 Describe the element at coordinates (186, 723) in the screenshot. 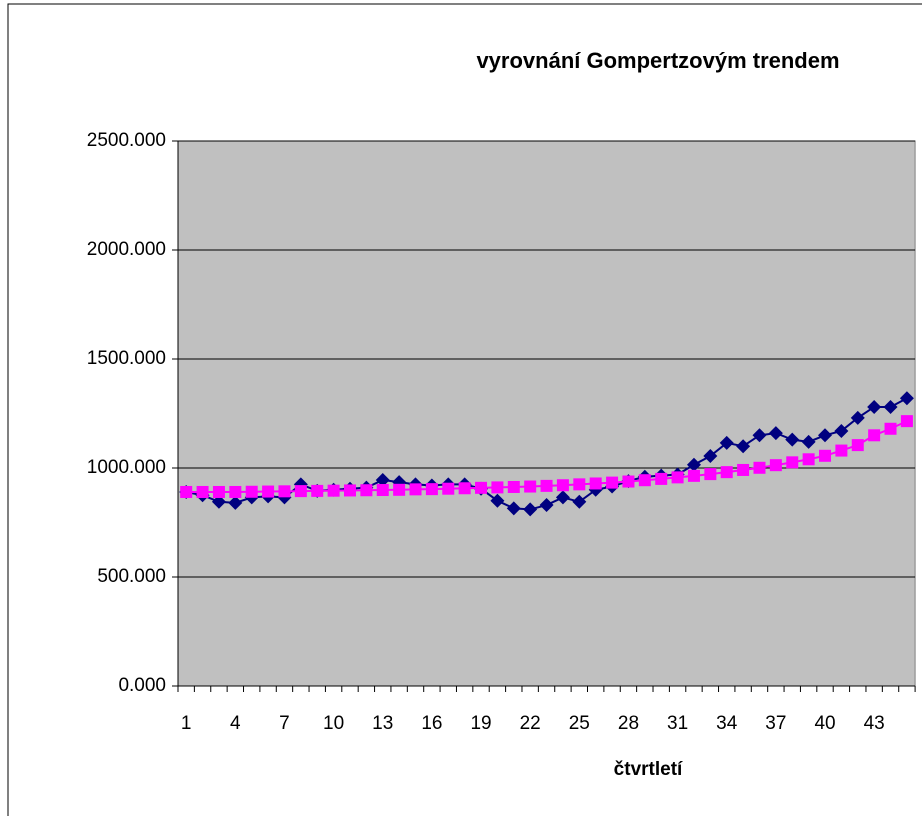

I see `x-tick-label: 1` at that location.